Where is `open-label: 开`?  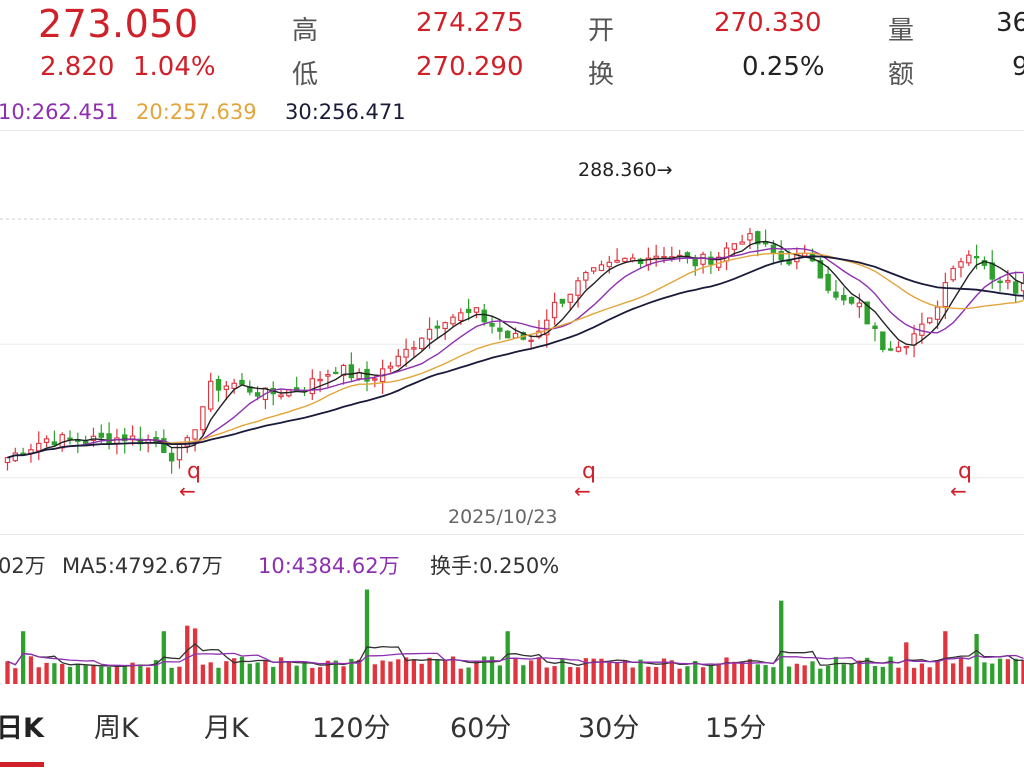 open-label: 开 is located at coordinates (601, 31).